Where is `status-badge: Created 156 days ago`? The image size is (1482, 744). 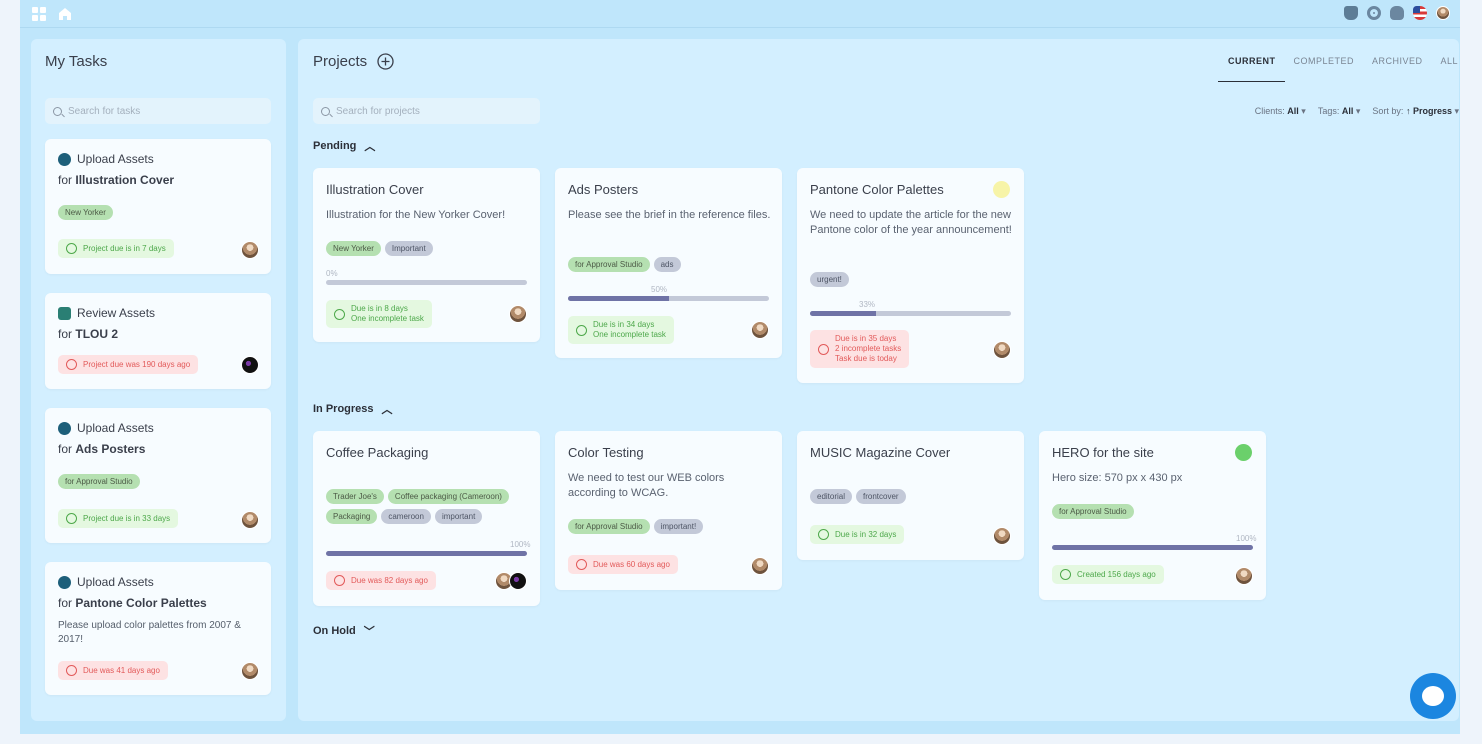 status-badge: Created 156 days ago is located at coordinates (1108, 574).